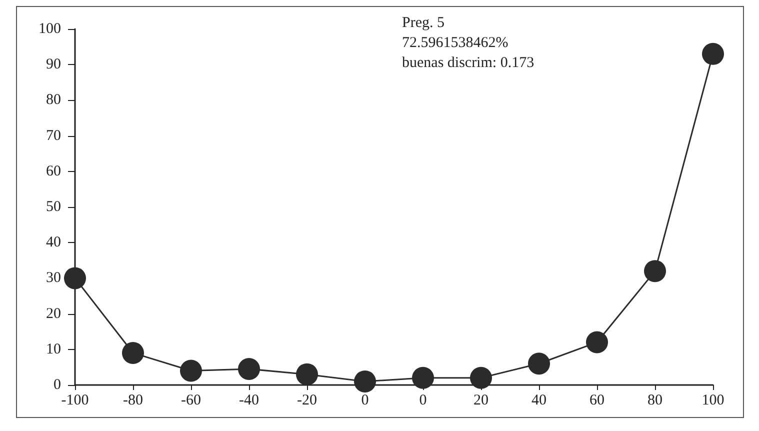 The image size is (759, 431). Describe the element at coordinates (53, 207) in the screenshot. I see `y-tick-label: 50` at that location.